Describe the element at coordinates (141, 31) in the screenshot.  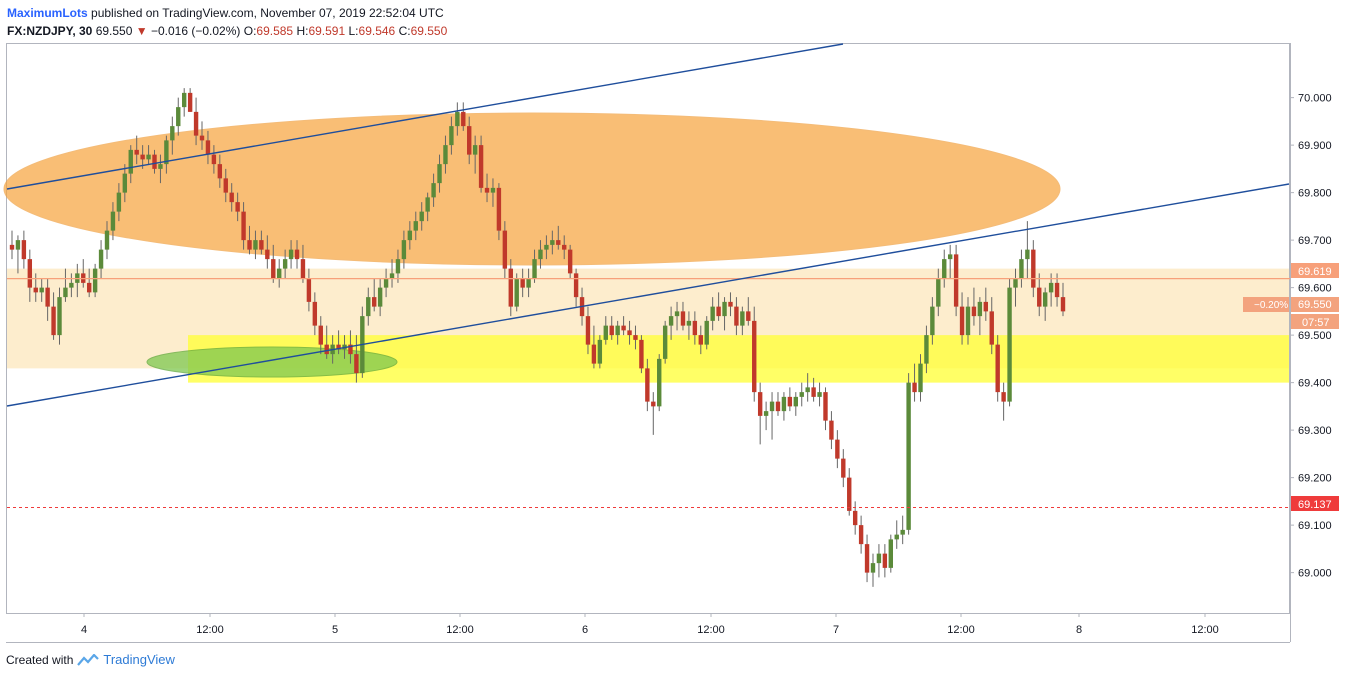
I see `down-arrow-icon: ▼` at that location.